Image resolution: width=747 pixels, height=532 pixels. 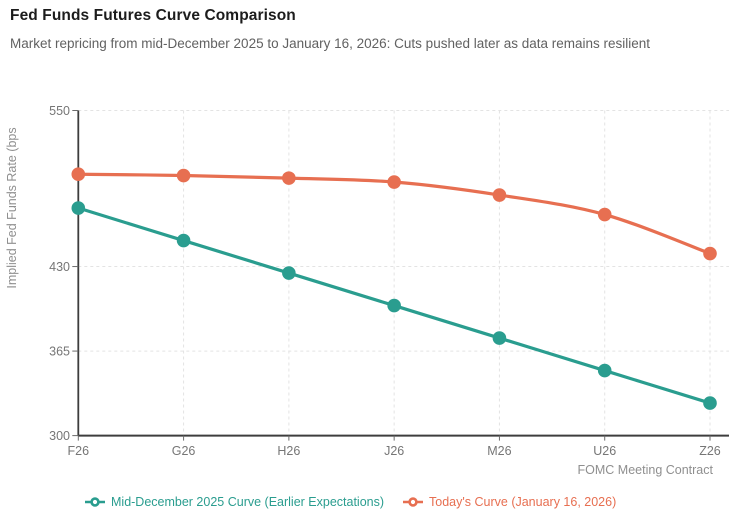 What do you see at coordinates (289, 273) in the screenshot?
I see `data-point-0-H26` at bounding box center [289, 273].